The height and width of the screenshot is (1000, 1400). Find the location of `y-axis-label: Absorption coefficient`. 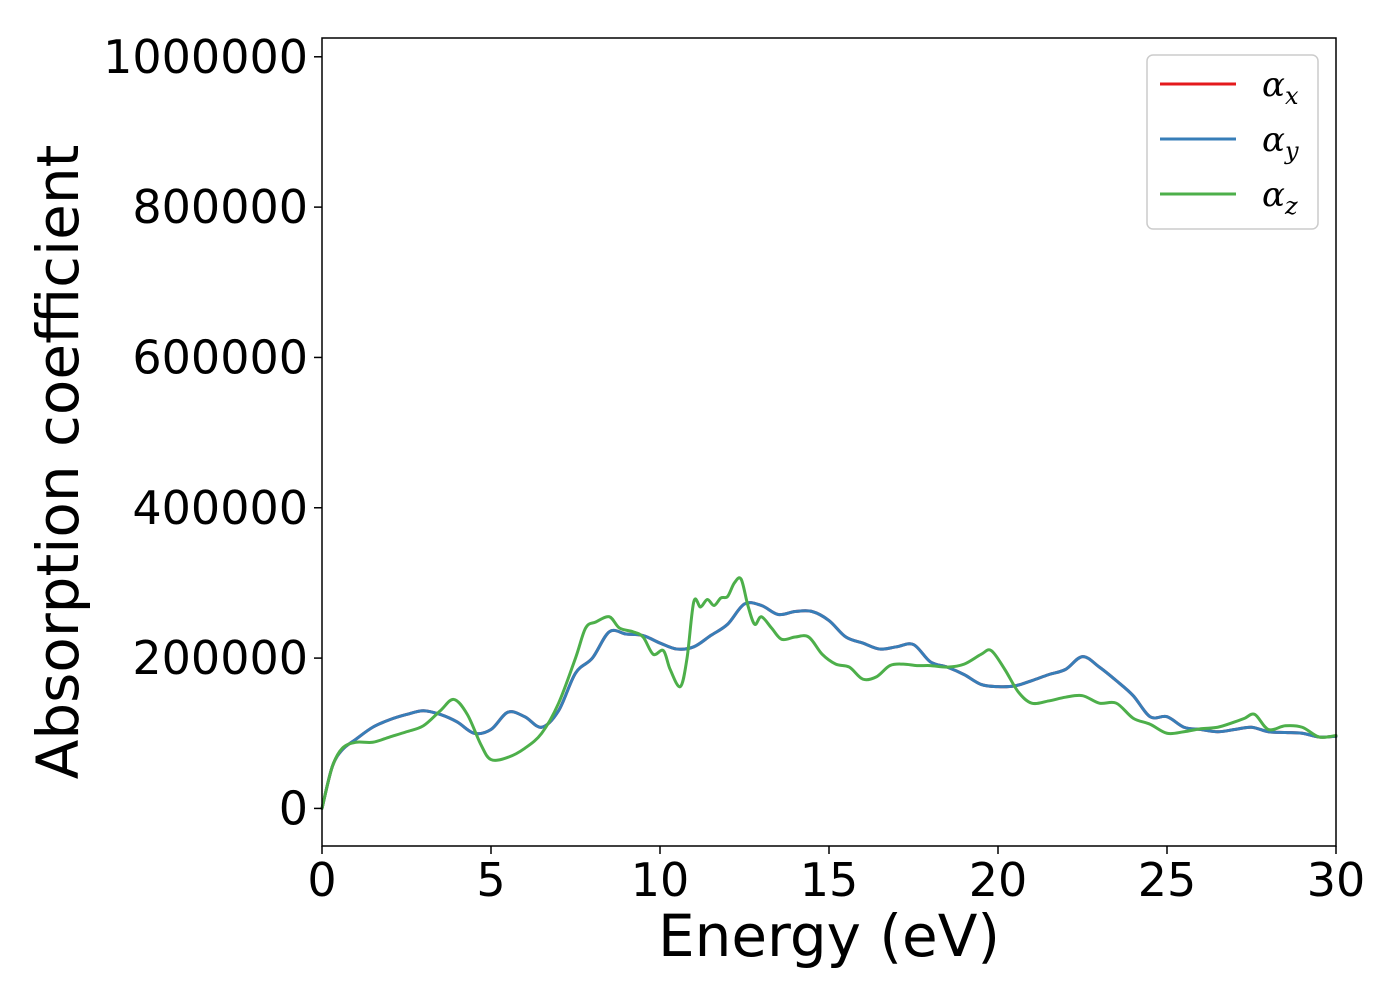

y-axis-label: Absorption coefficient is located at coordinates (58, 462).